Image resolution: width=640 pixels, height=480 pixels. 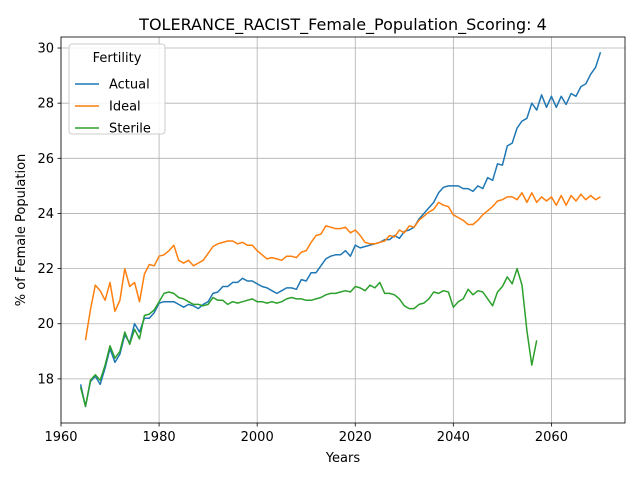 I want to click on y-tick-label: 30, so click(x=45, y=49).